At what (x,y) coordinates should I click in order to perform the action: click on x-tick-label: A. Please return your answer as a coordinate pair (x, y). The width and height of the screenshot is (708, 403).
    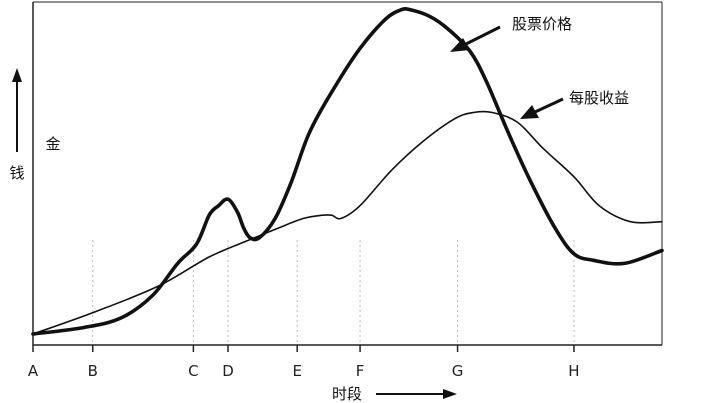
    Looking at the image, I should click on (33, 371).